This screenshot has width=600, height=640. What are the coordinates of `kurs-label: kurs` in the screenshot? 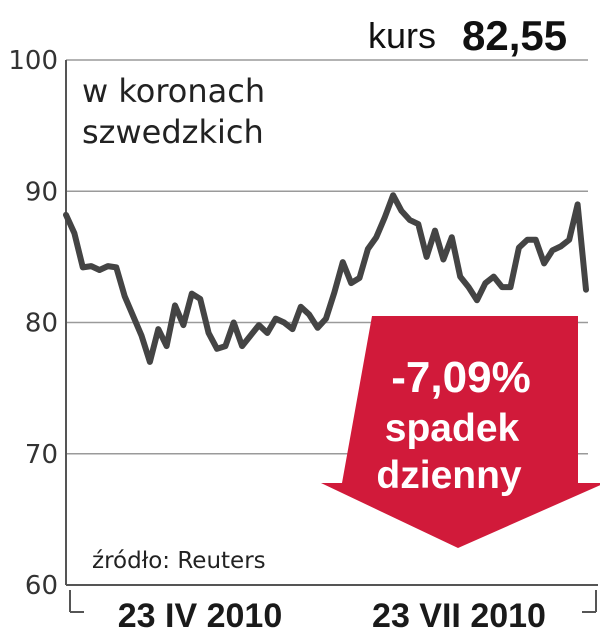 It's located at (402, 35).